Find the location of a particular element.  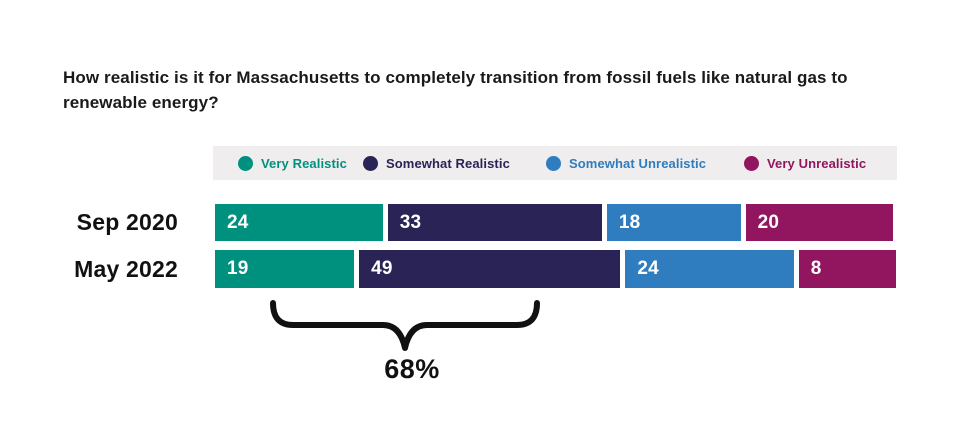

chart-row: Sep 2020 24 33 18 20 is located at coordinates (480, 222).